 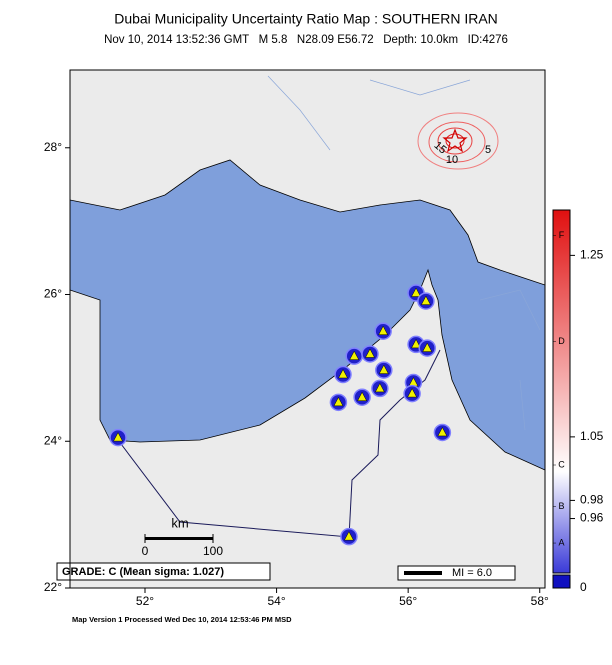 What do you see at coordinates (561, 391) in the screenshot?
I see `colorbar-gradient` at bounding box center [561, 391].